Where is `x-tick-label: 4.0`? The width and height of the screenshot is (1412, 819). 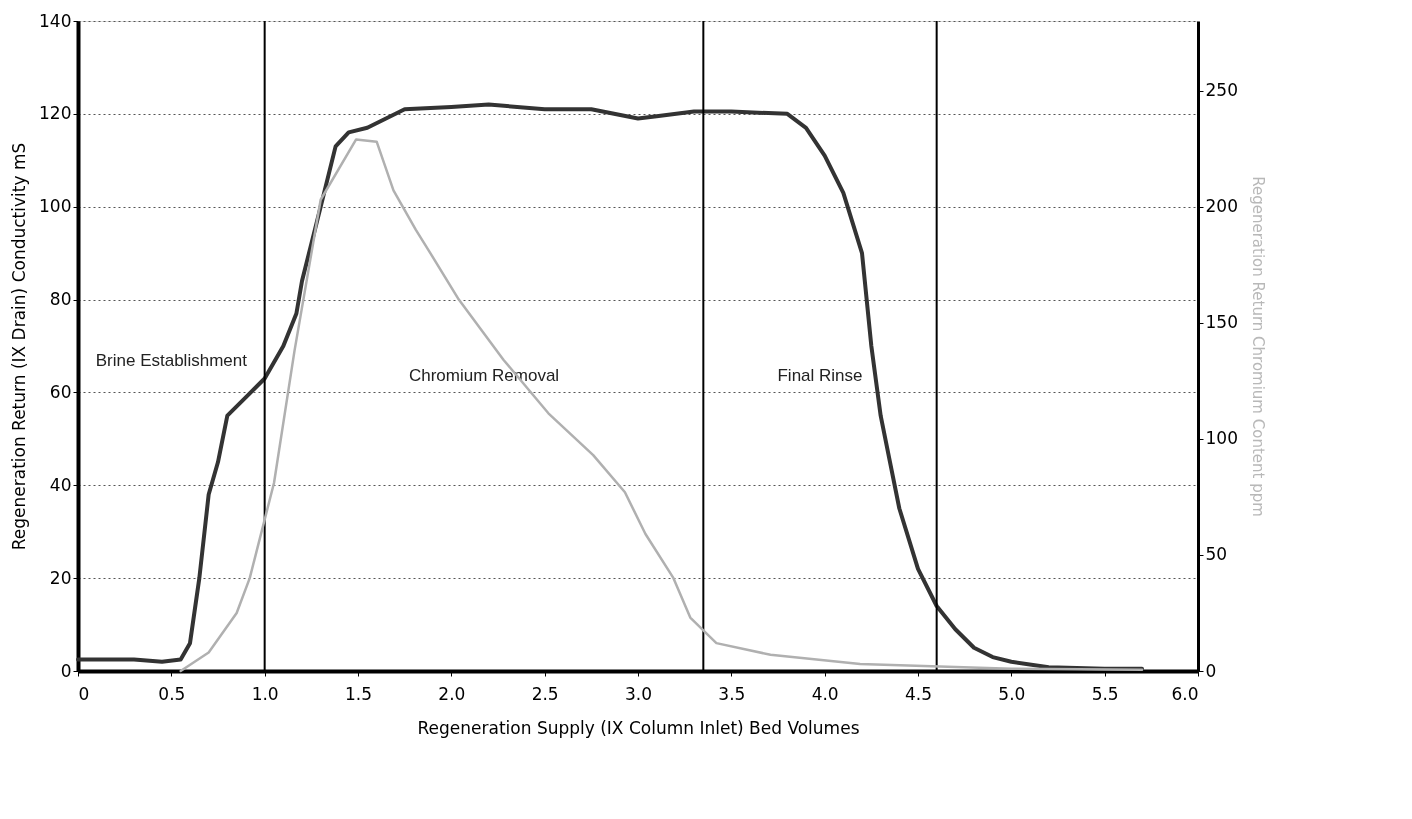
x-tick-label: 4.0 is located at coordinates (825, 693).